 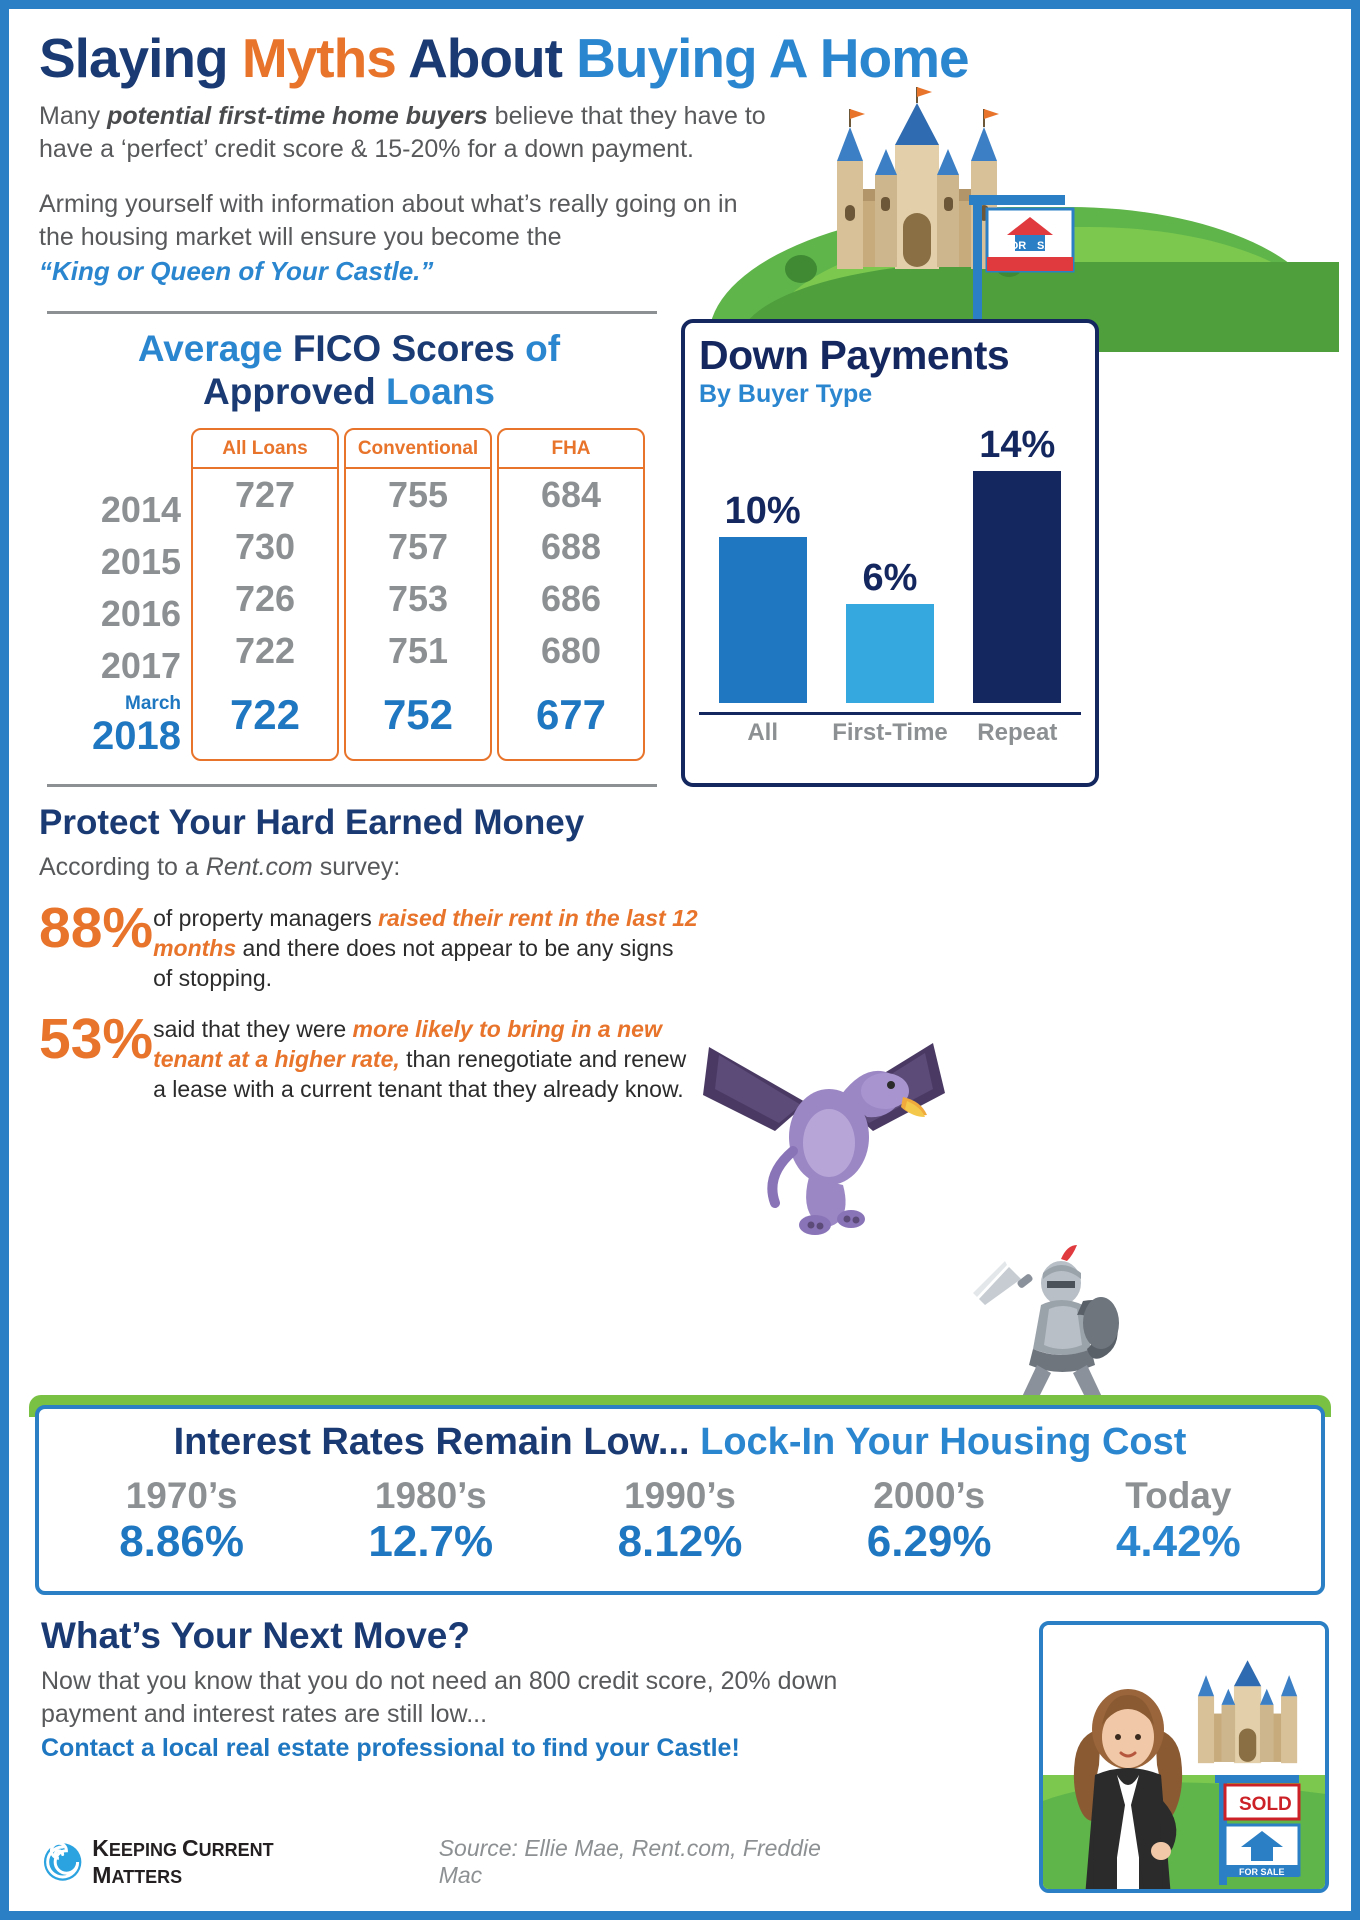 What do you see at coordinates (762, 732) in the screenshot?
I see `x-tick-label: All` at bounding box center [762, 732].